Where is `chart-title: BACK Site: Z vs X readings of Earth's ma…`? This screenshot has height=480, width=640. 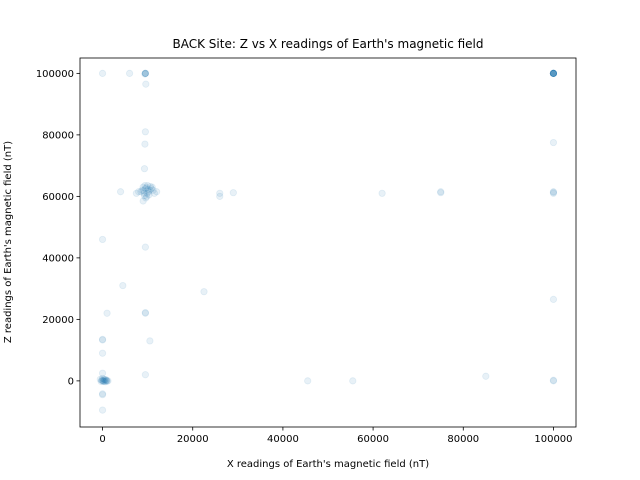
chart-title: BACK Site: Z vs X readings of Earth's ma… is located at coordinates (328, 44).